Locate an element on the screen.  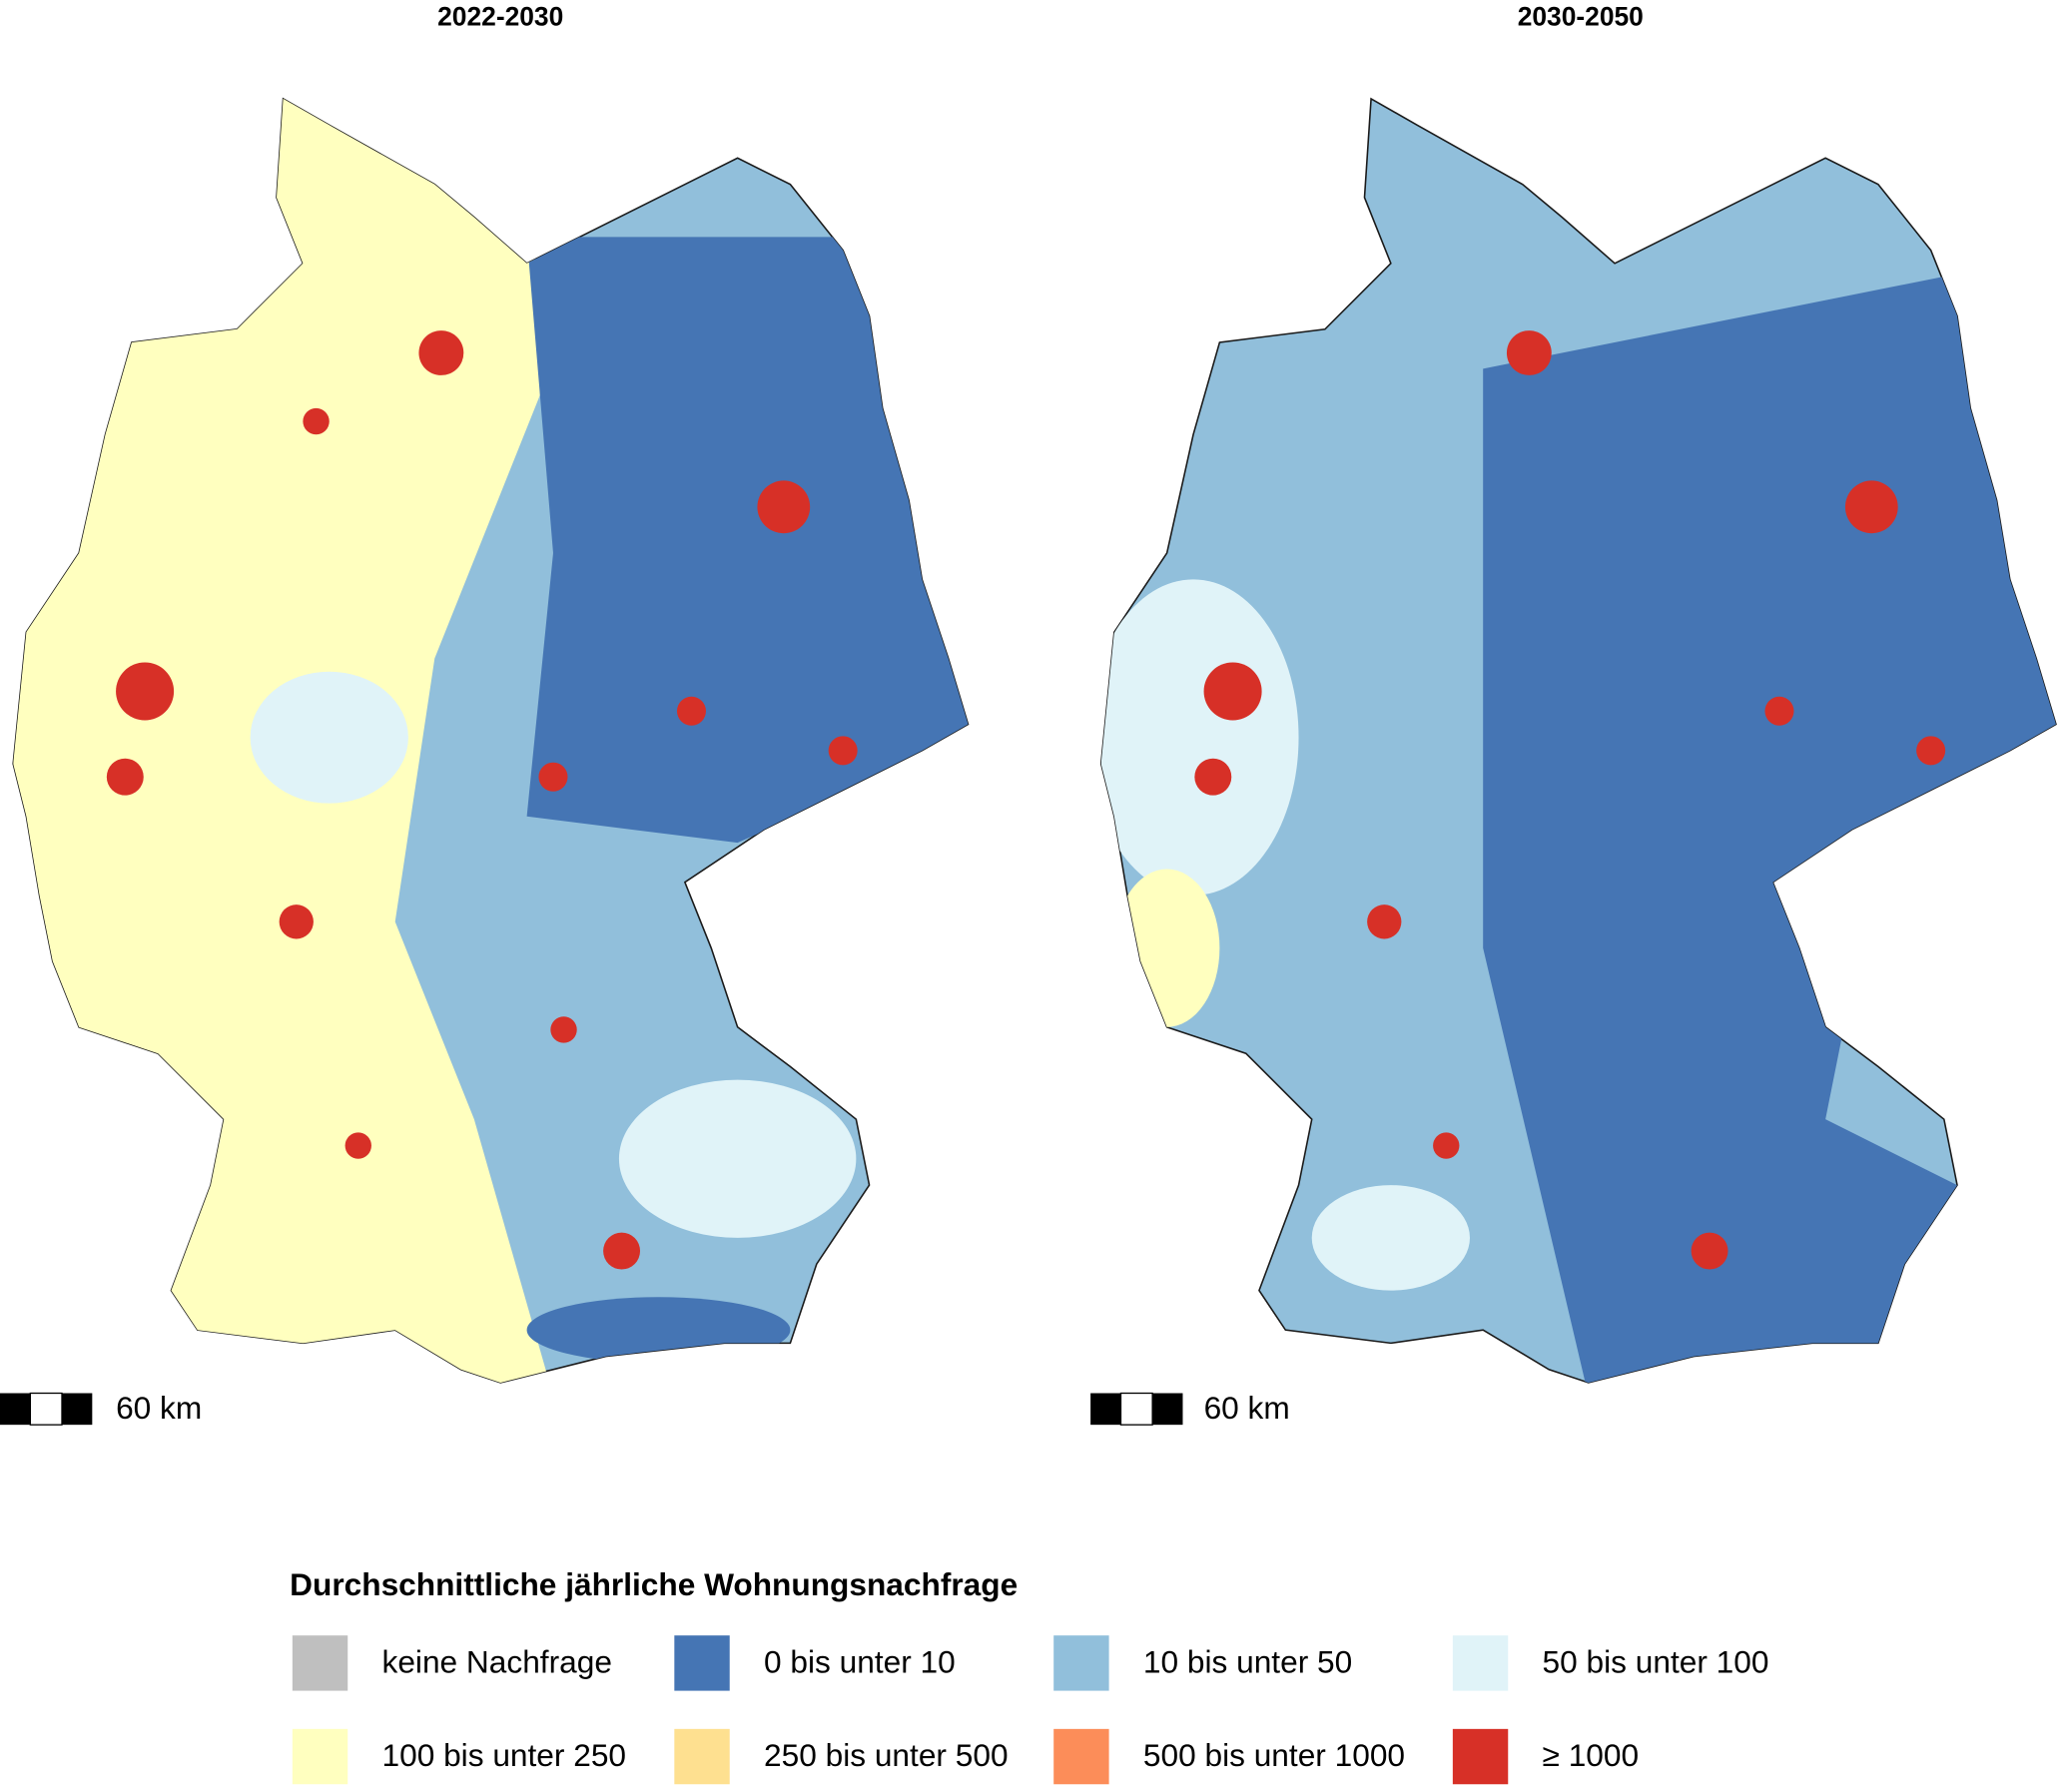
legend-label: 250 bis unter 500 is located at coordinates (886, 1755).